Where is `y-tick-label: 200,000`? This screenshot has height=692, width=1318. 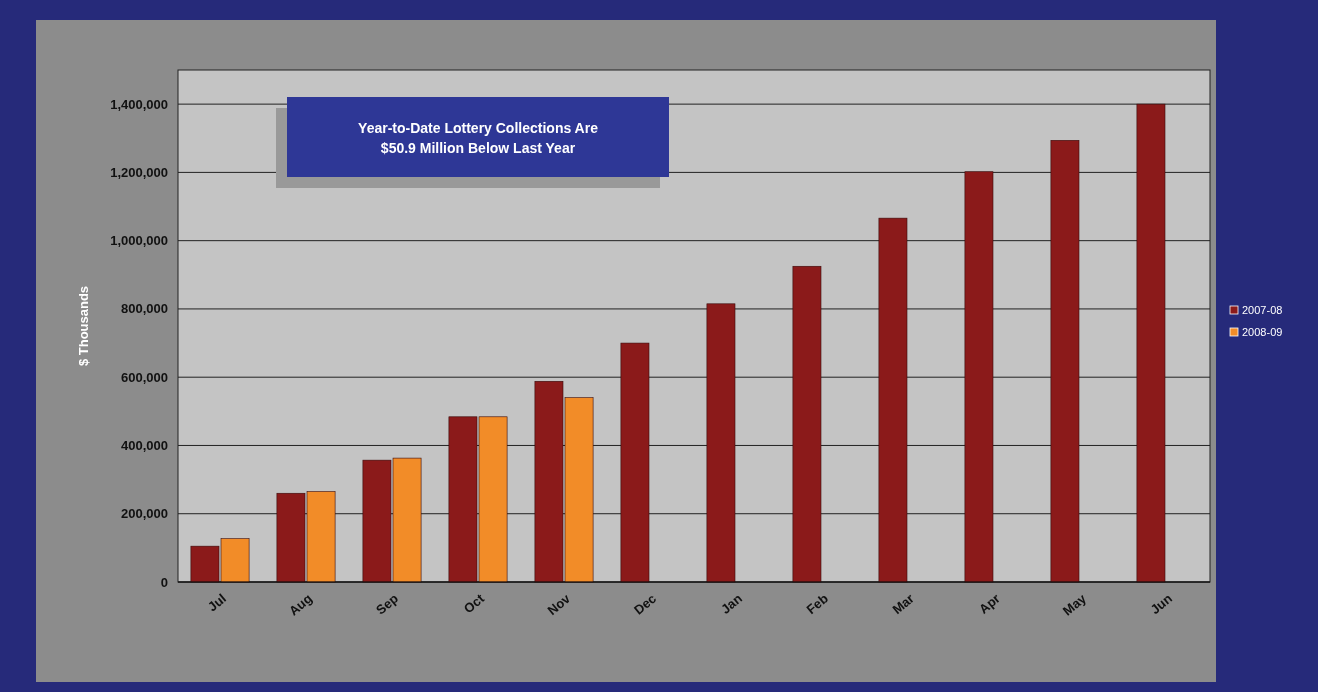 y-tick-label: 200,000 is located at coordinates (144, 514).